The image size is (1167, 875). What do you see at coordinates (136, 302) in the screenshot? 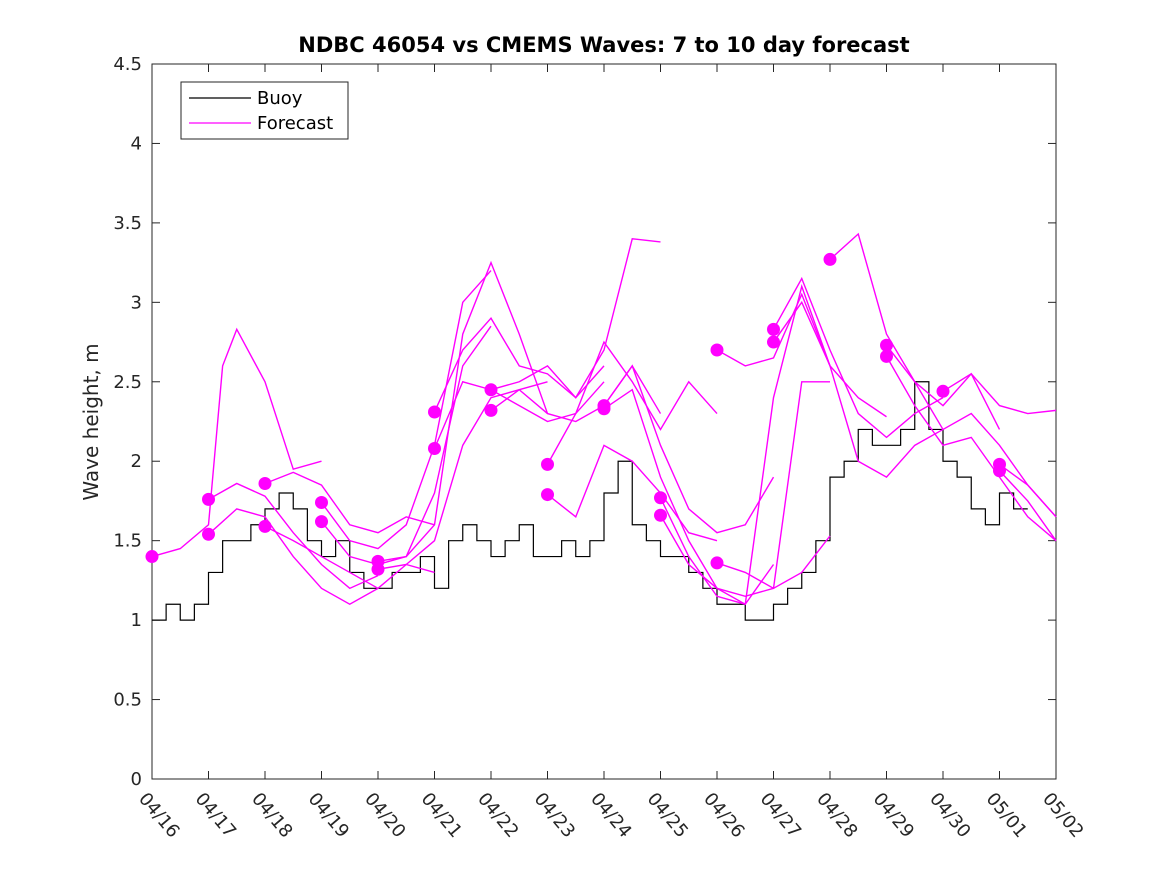
I see `y-tick-label: 3` at bounding box center [136, 302].